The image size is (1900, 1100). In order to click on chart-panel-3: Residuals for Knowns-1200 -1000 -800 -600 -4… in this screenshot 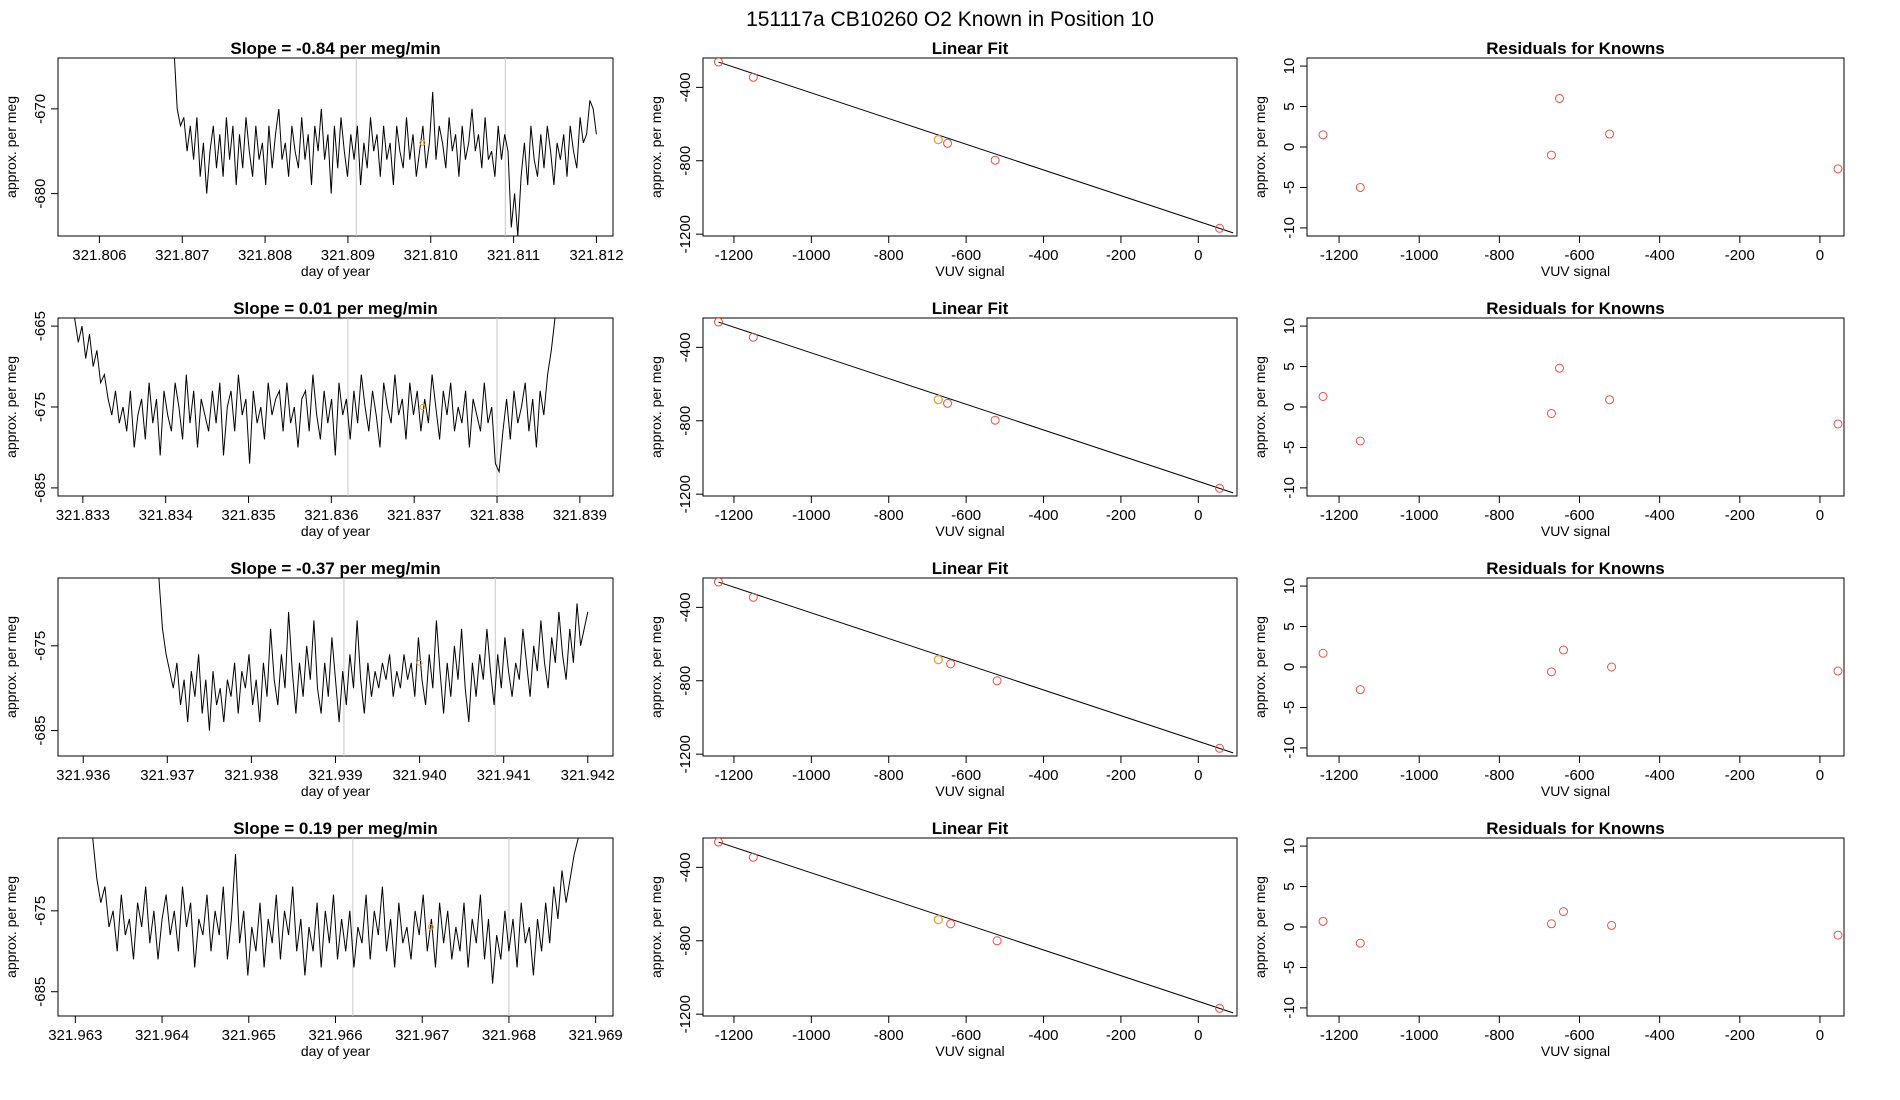, I will do `click(1548, 159)`.